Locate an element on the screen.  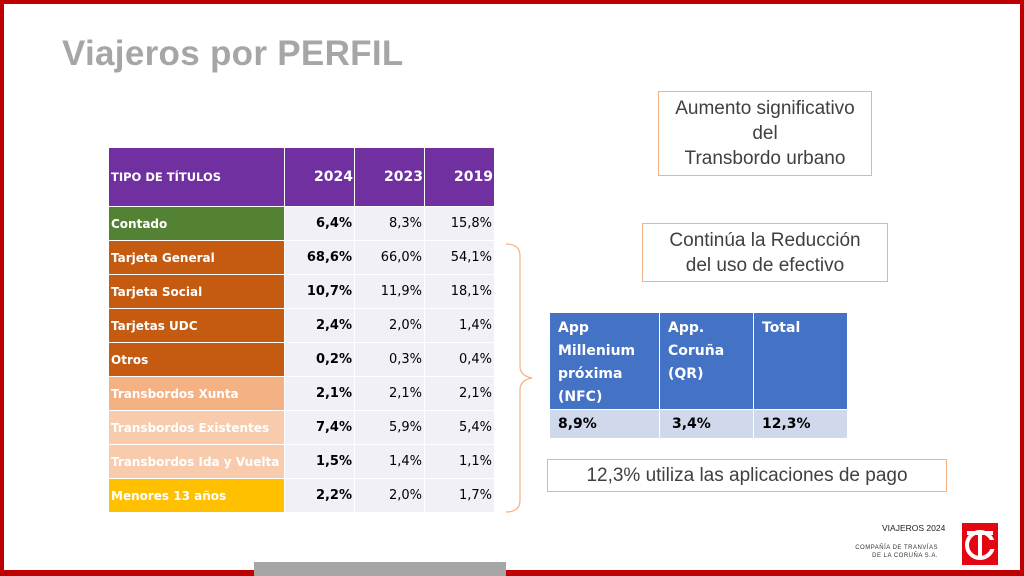
app-header-coruna: App. Coruña (QR) is located at coordinates (706, 361).